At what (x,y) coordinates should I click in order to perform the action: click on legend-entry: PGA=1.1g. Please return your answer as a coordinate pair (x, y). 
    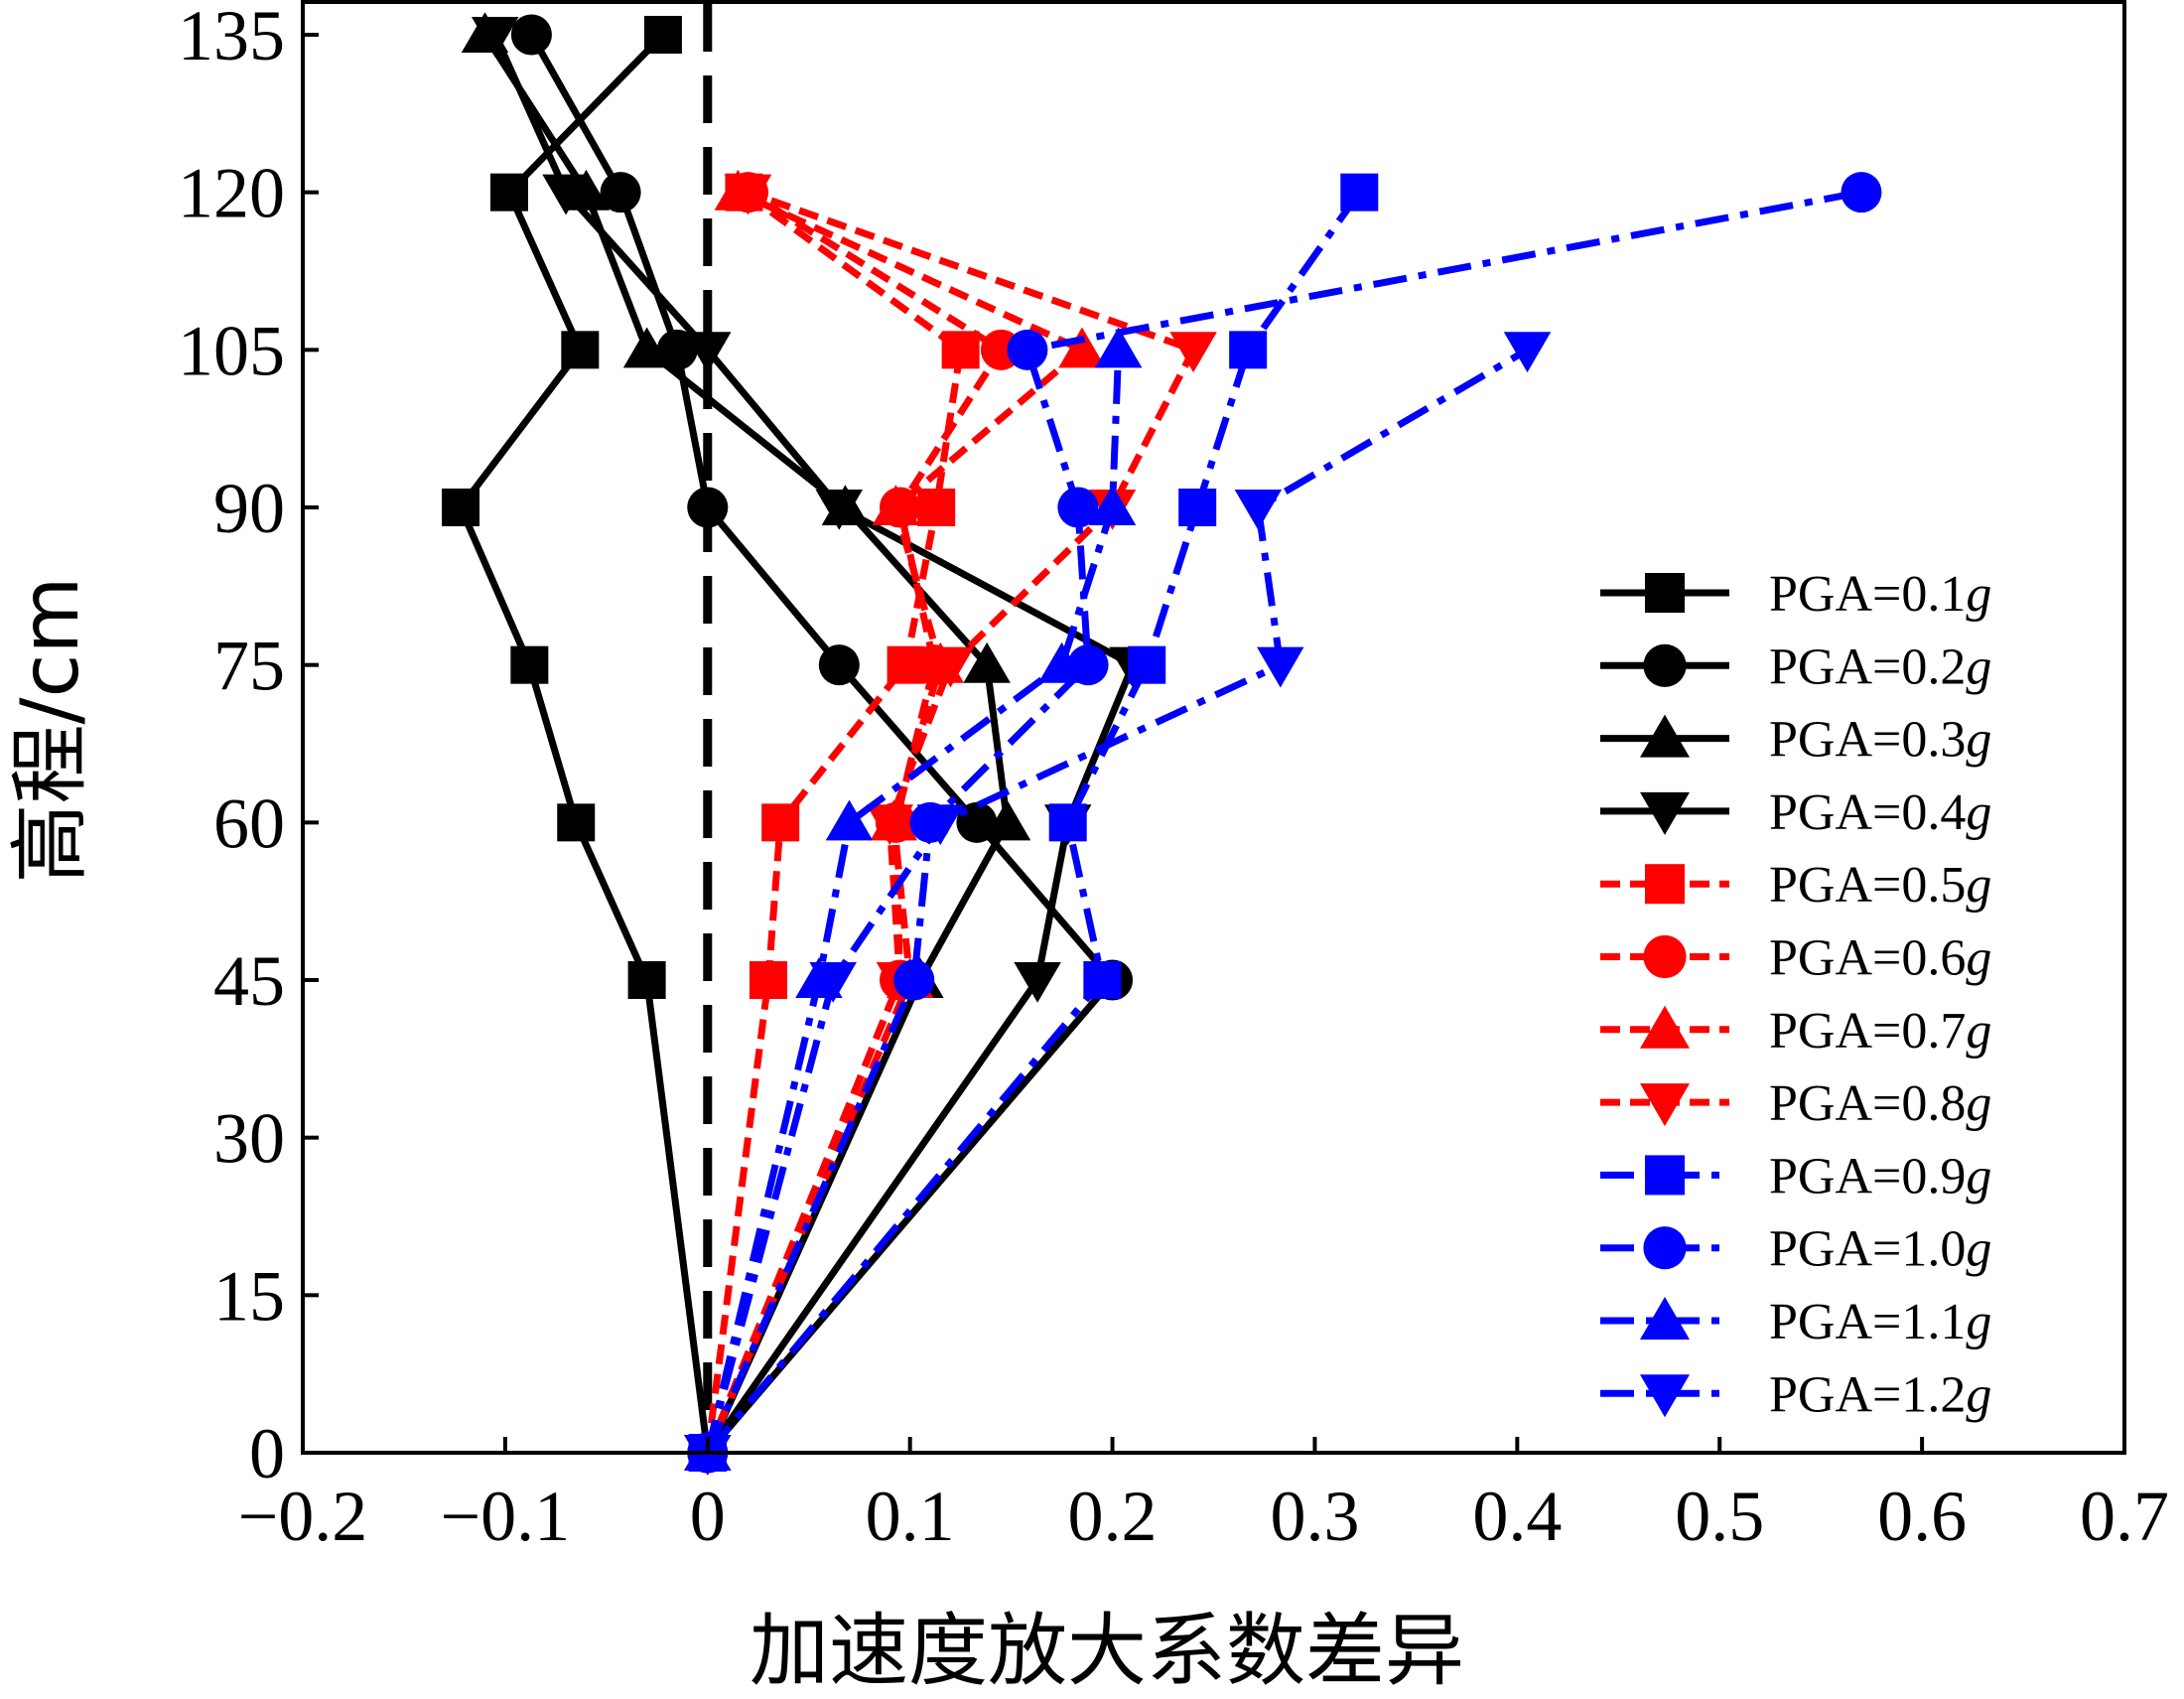
    Looking at the image, I should click on (1795, 1322).